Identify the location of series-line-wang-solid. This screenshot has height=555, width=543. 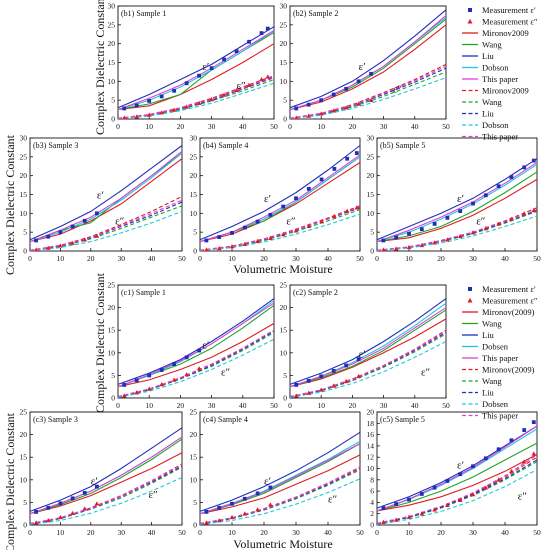
(368, 64).